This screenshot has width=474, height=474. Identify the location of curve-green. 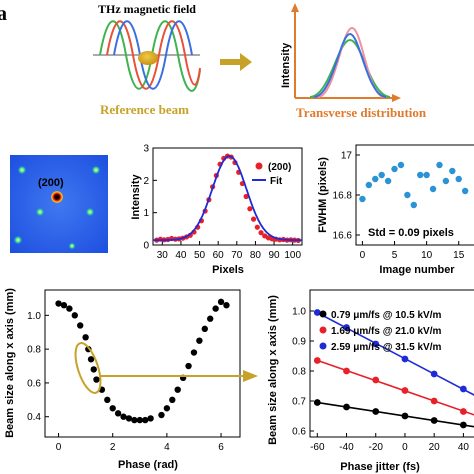
(350, 68).